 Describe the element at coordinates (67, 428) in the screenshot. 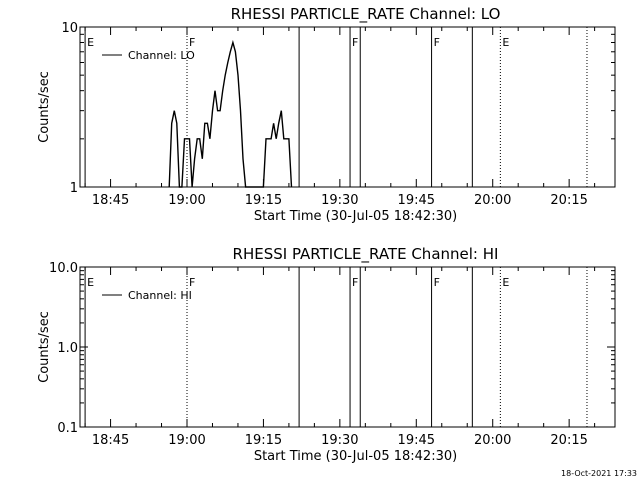

I see `y-tick-label: 0.1` at that location.